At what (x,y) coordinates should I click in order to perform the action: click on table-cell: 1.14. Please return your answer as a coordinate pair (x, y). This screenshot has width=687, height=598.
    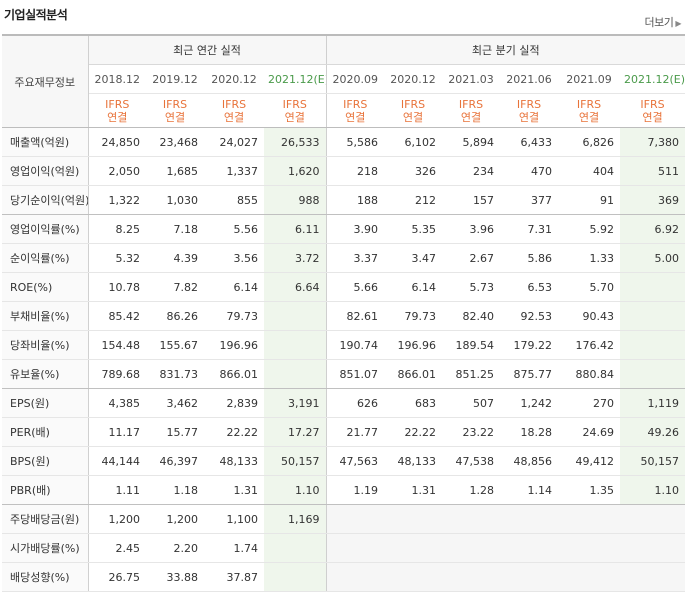
    Looking at the image, I should click on (529, 490).